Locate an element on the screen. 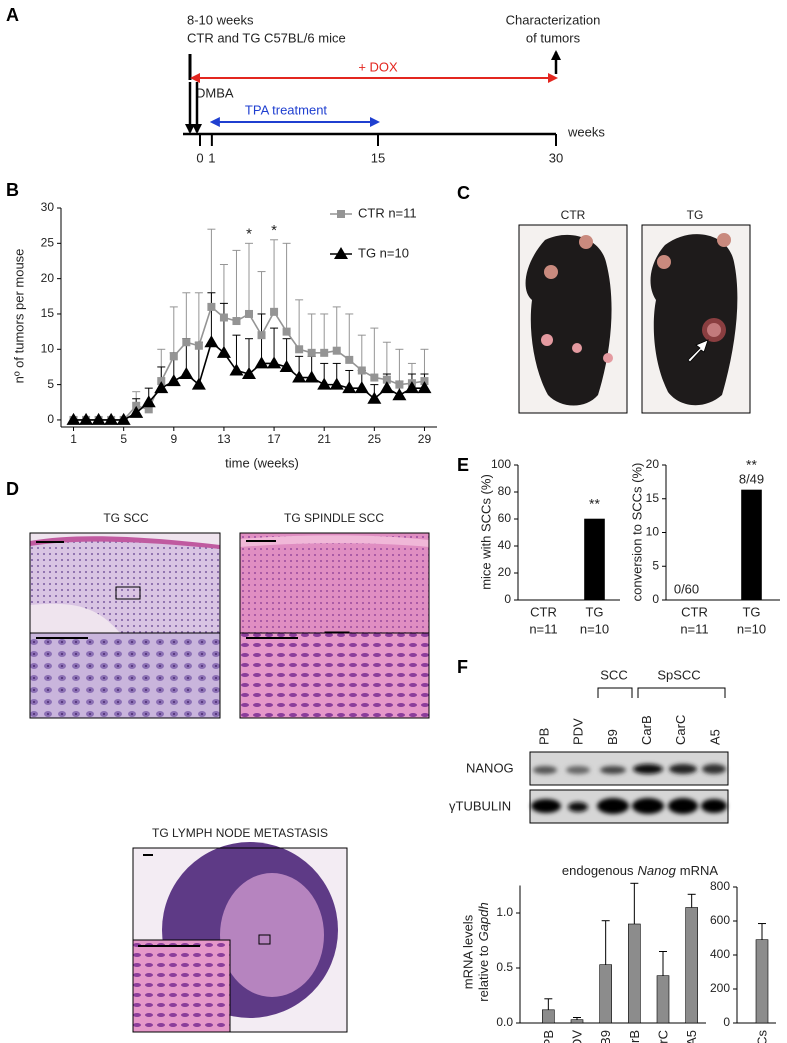 This screenshot has height=1043, width=787. y-tick-label: 25 is located at coordinates (48, 242).